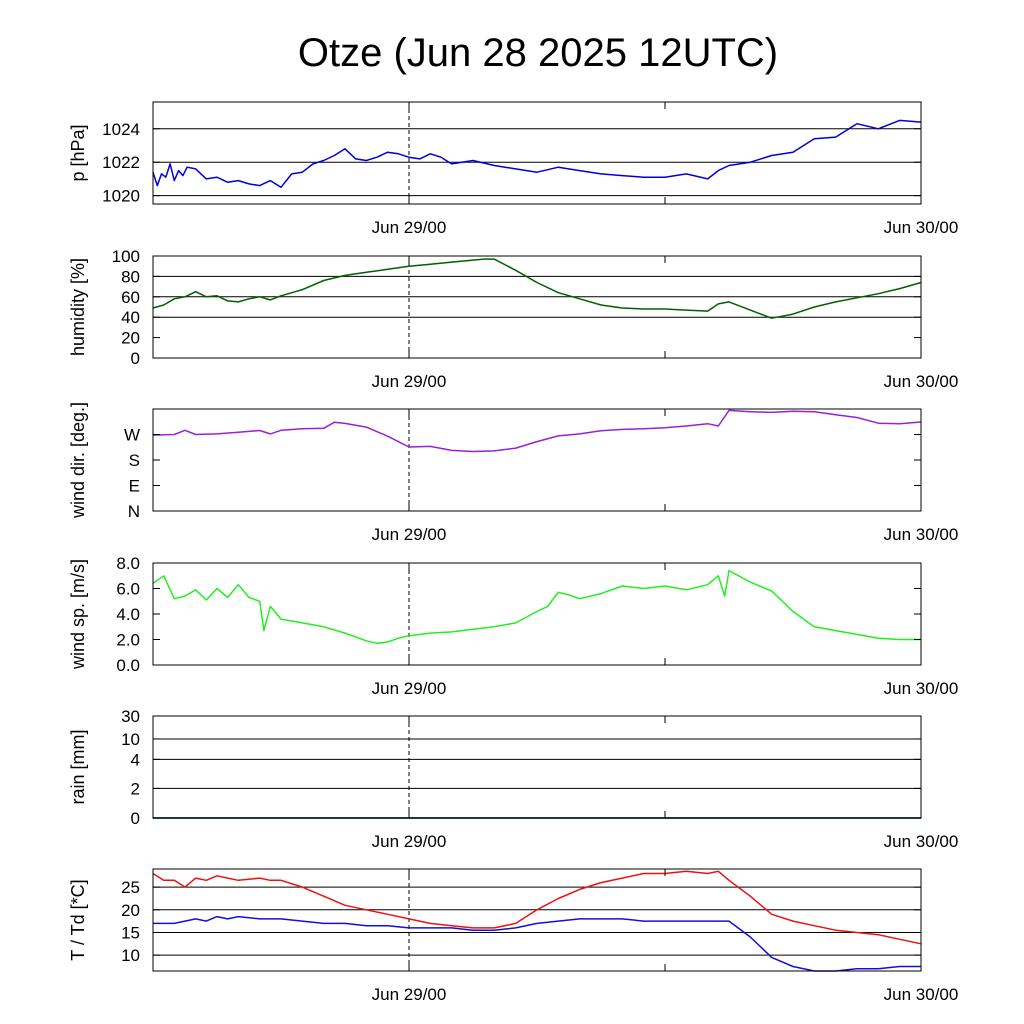  What do you see at coordinates (130, 887) in the screenshot?
I see `y-tick-label: 25` at bounding box center [130, 887].